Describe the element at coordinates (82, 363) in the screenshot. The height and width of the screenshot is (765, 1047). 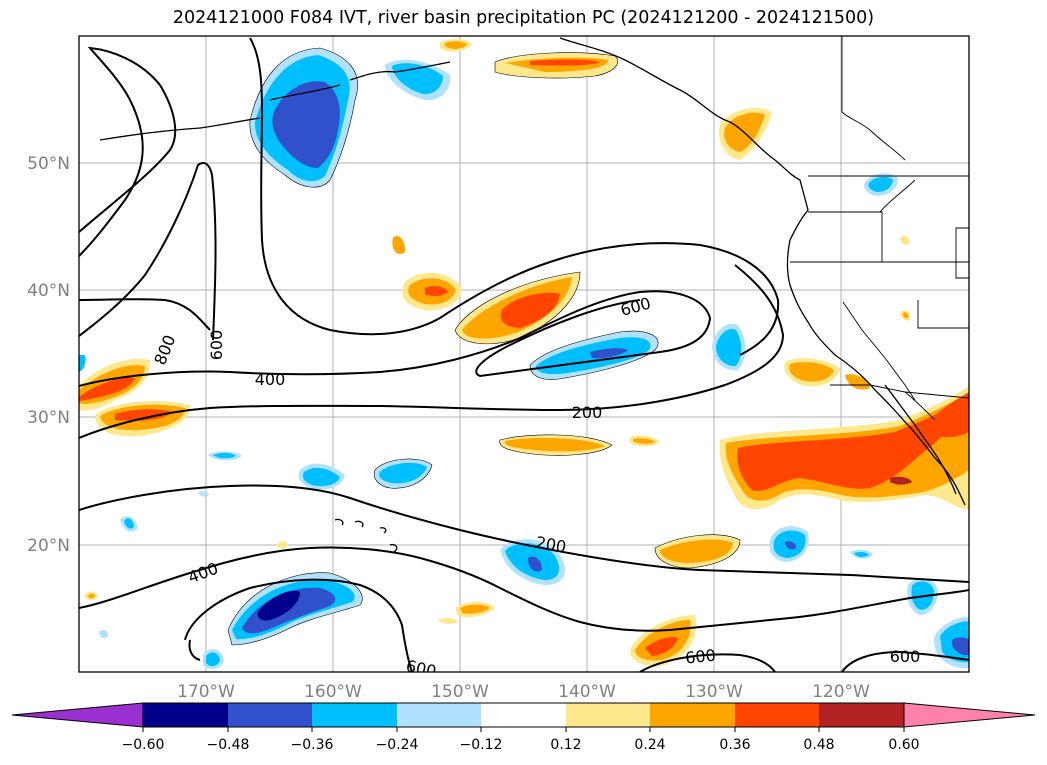
I see `area-neg-left` at that location.